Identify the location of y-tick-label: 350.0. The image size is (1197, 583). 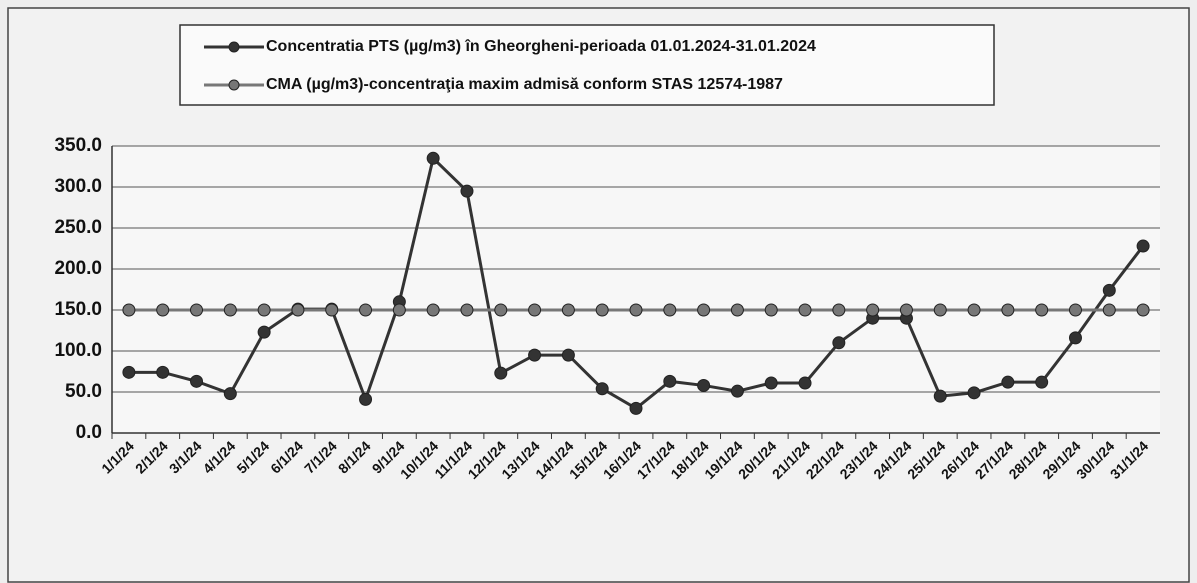
(78, 145).